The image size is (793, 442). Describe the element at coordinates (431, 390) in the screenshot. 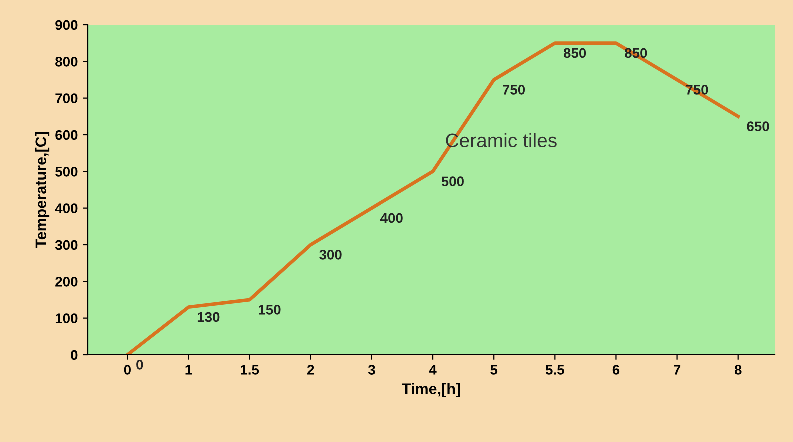

I see `x-axis-title: Time,[h]` at that location.